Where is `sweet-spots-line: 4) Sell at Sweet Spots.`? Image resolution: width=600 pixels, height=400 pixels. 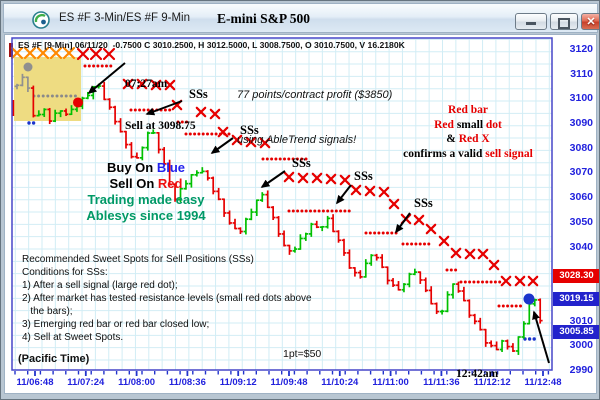 sweet-spots-line: 4) Sell at Sweet Spots. is located at coordinates (73, 337).